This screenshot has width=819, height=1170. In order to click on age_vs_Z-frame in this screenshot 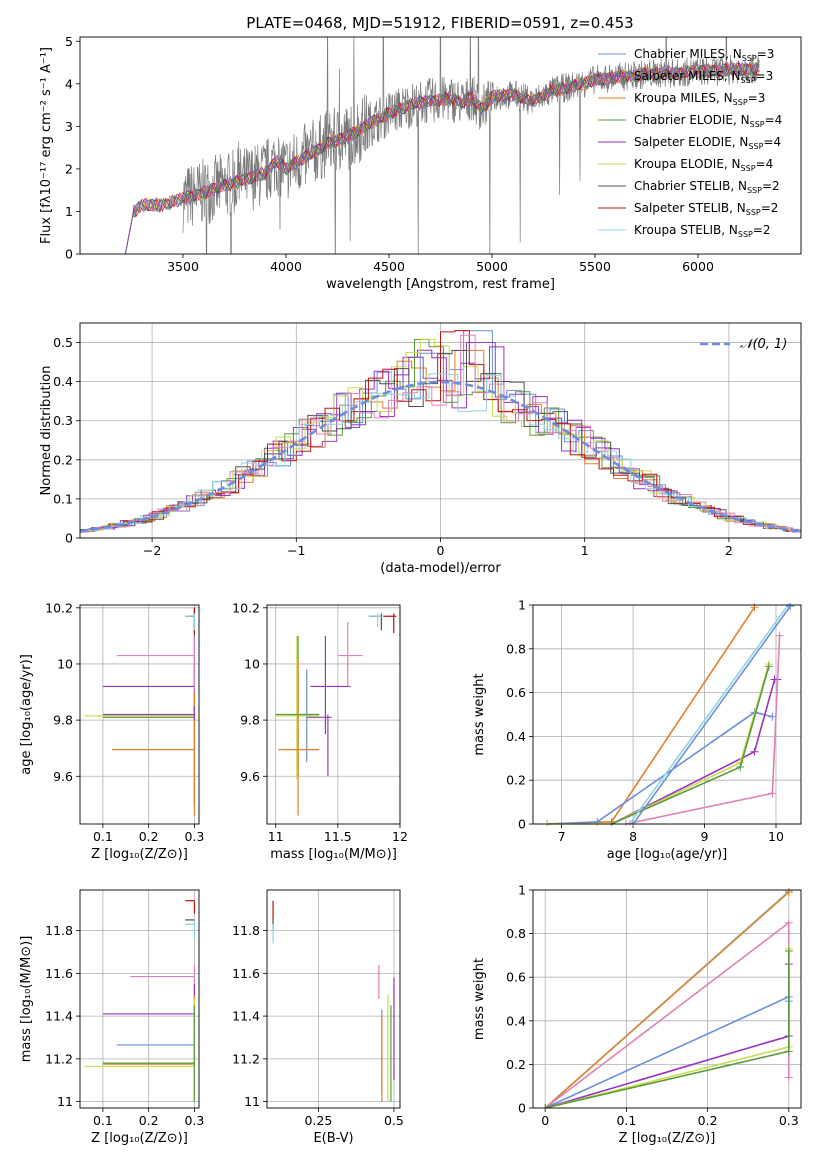, I will do `click(139, 714)`.